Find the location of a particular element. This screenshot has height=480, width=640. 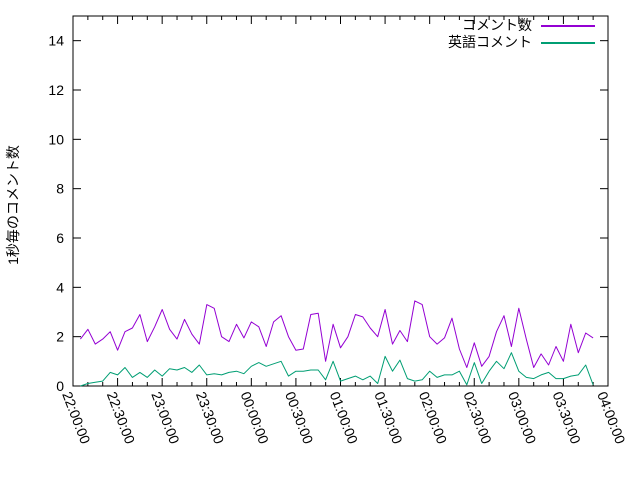

x-tick-label: 00:30:00 is located at coordinates (299, 417).